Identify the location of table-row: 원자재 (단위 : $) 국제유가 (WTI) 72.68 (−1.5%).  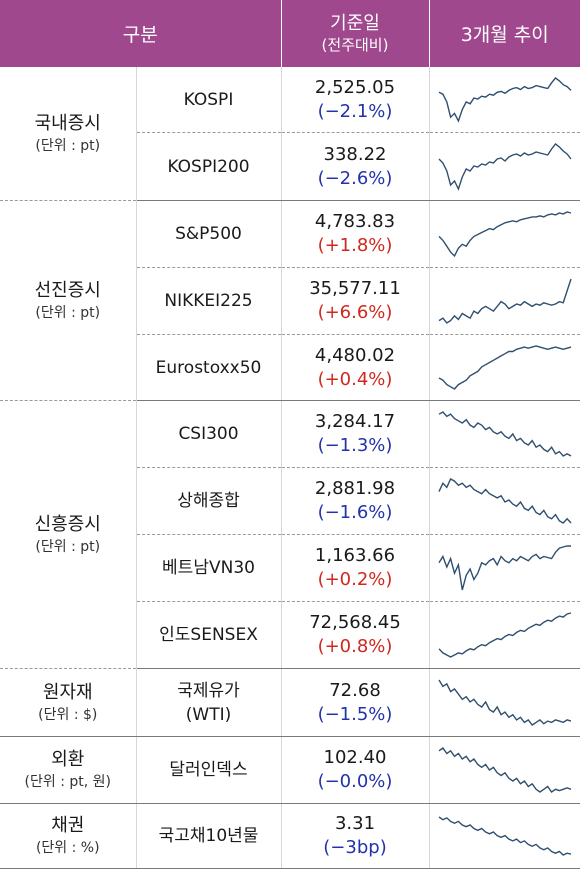
(290, 702).